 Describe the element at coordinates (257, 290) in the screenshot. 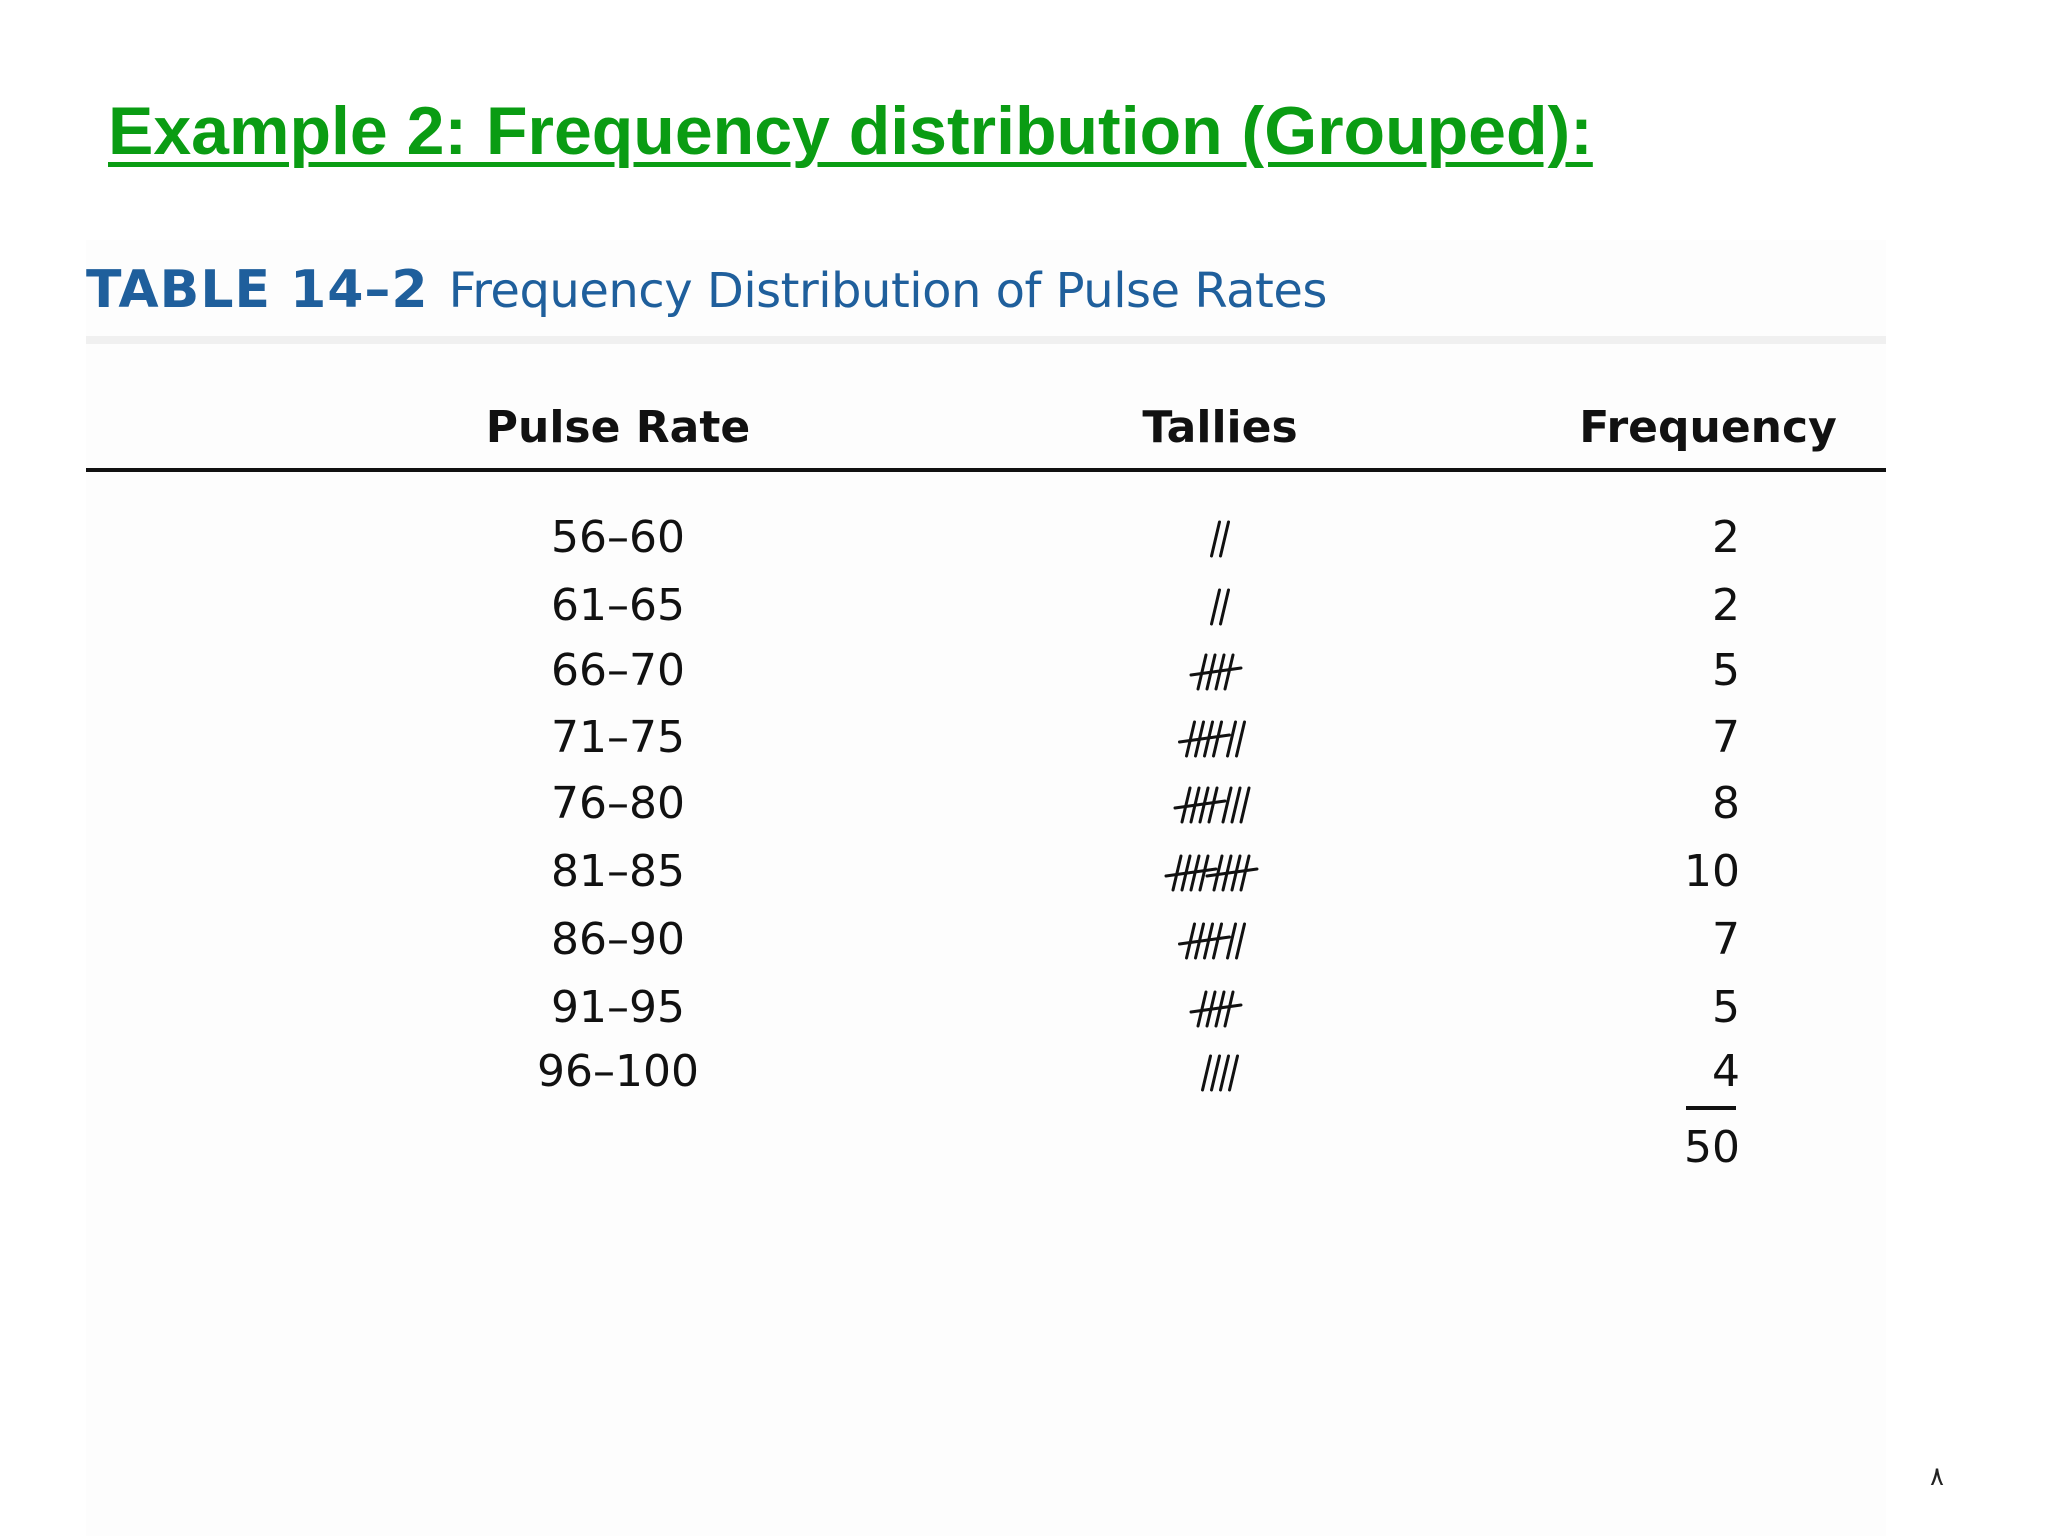

I see `table-label: TABLE 14–2` at that location.